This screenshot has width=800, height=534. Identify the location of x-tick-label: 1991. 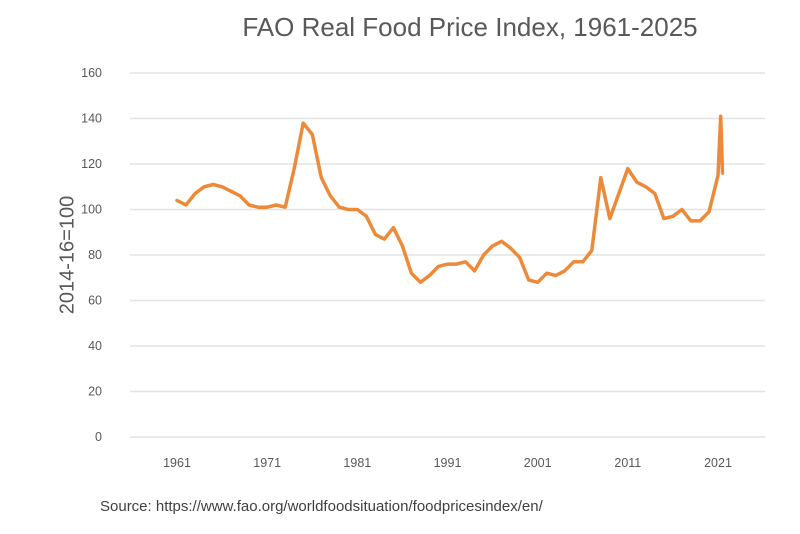
(448, 463).